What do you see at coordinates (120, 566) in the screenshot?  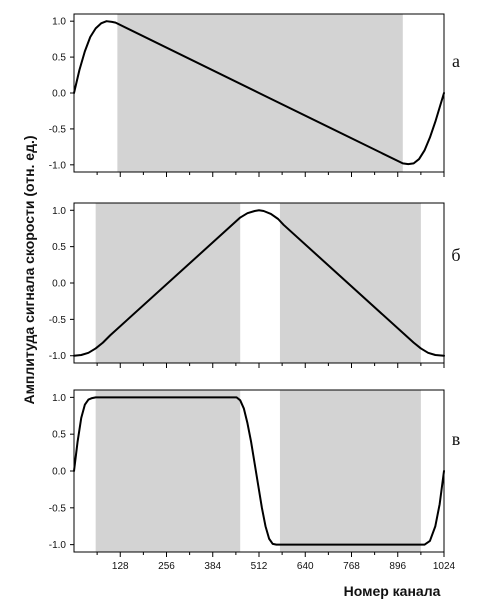 I see `x-tick-label: 128` at bounding box center [120, 566].